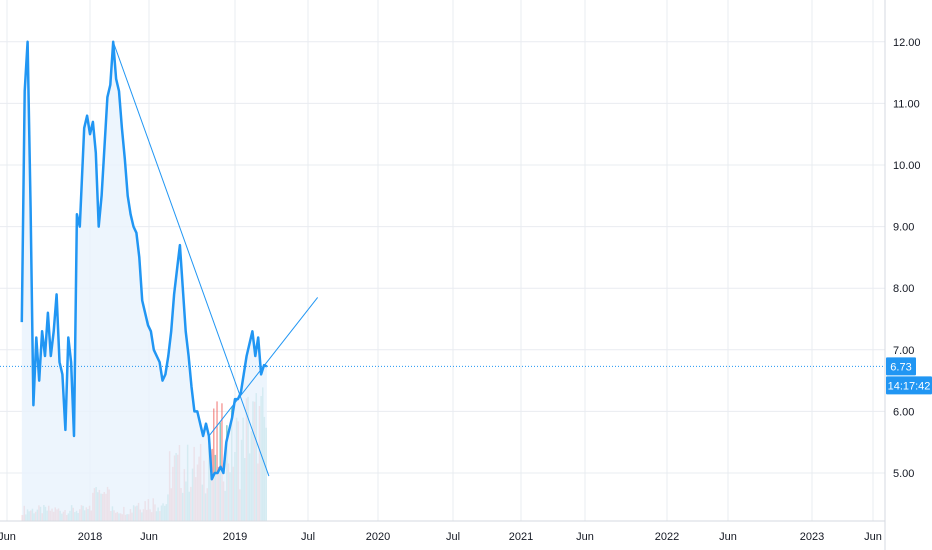 The image size is (932, 550). What do you see at coordinates (812, 537) in the screenshot?
I see `time-tick-label: 2023` at bounding box center [812, 537].